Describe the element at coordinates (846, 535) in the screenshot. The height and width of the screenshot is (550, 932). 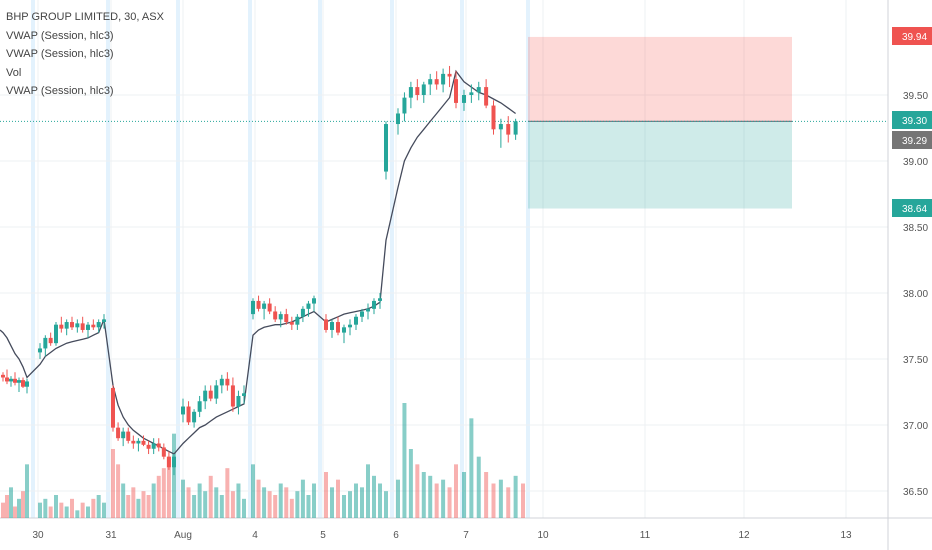
I see `time-axis-label: 13` at that location.